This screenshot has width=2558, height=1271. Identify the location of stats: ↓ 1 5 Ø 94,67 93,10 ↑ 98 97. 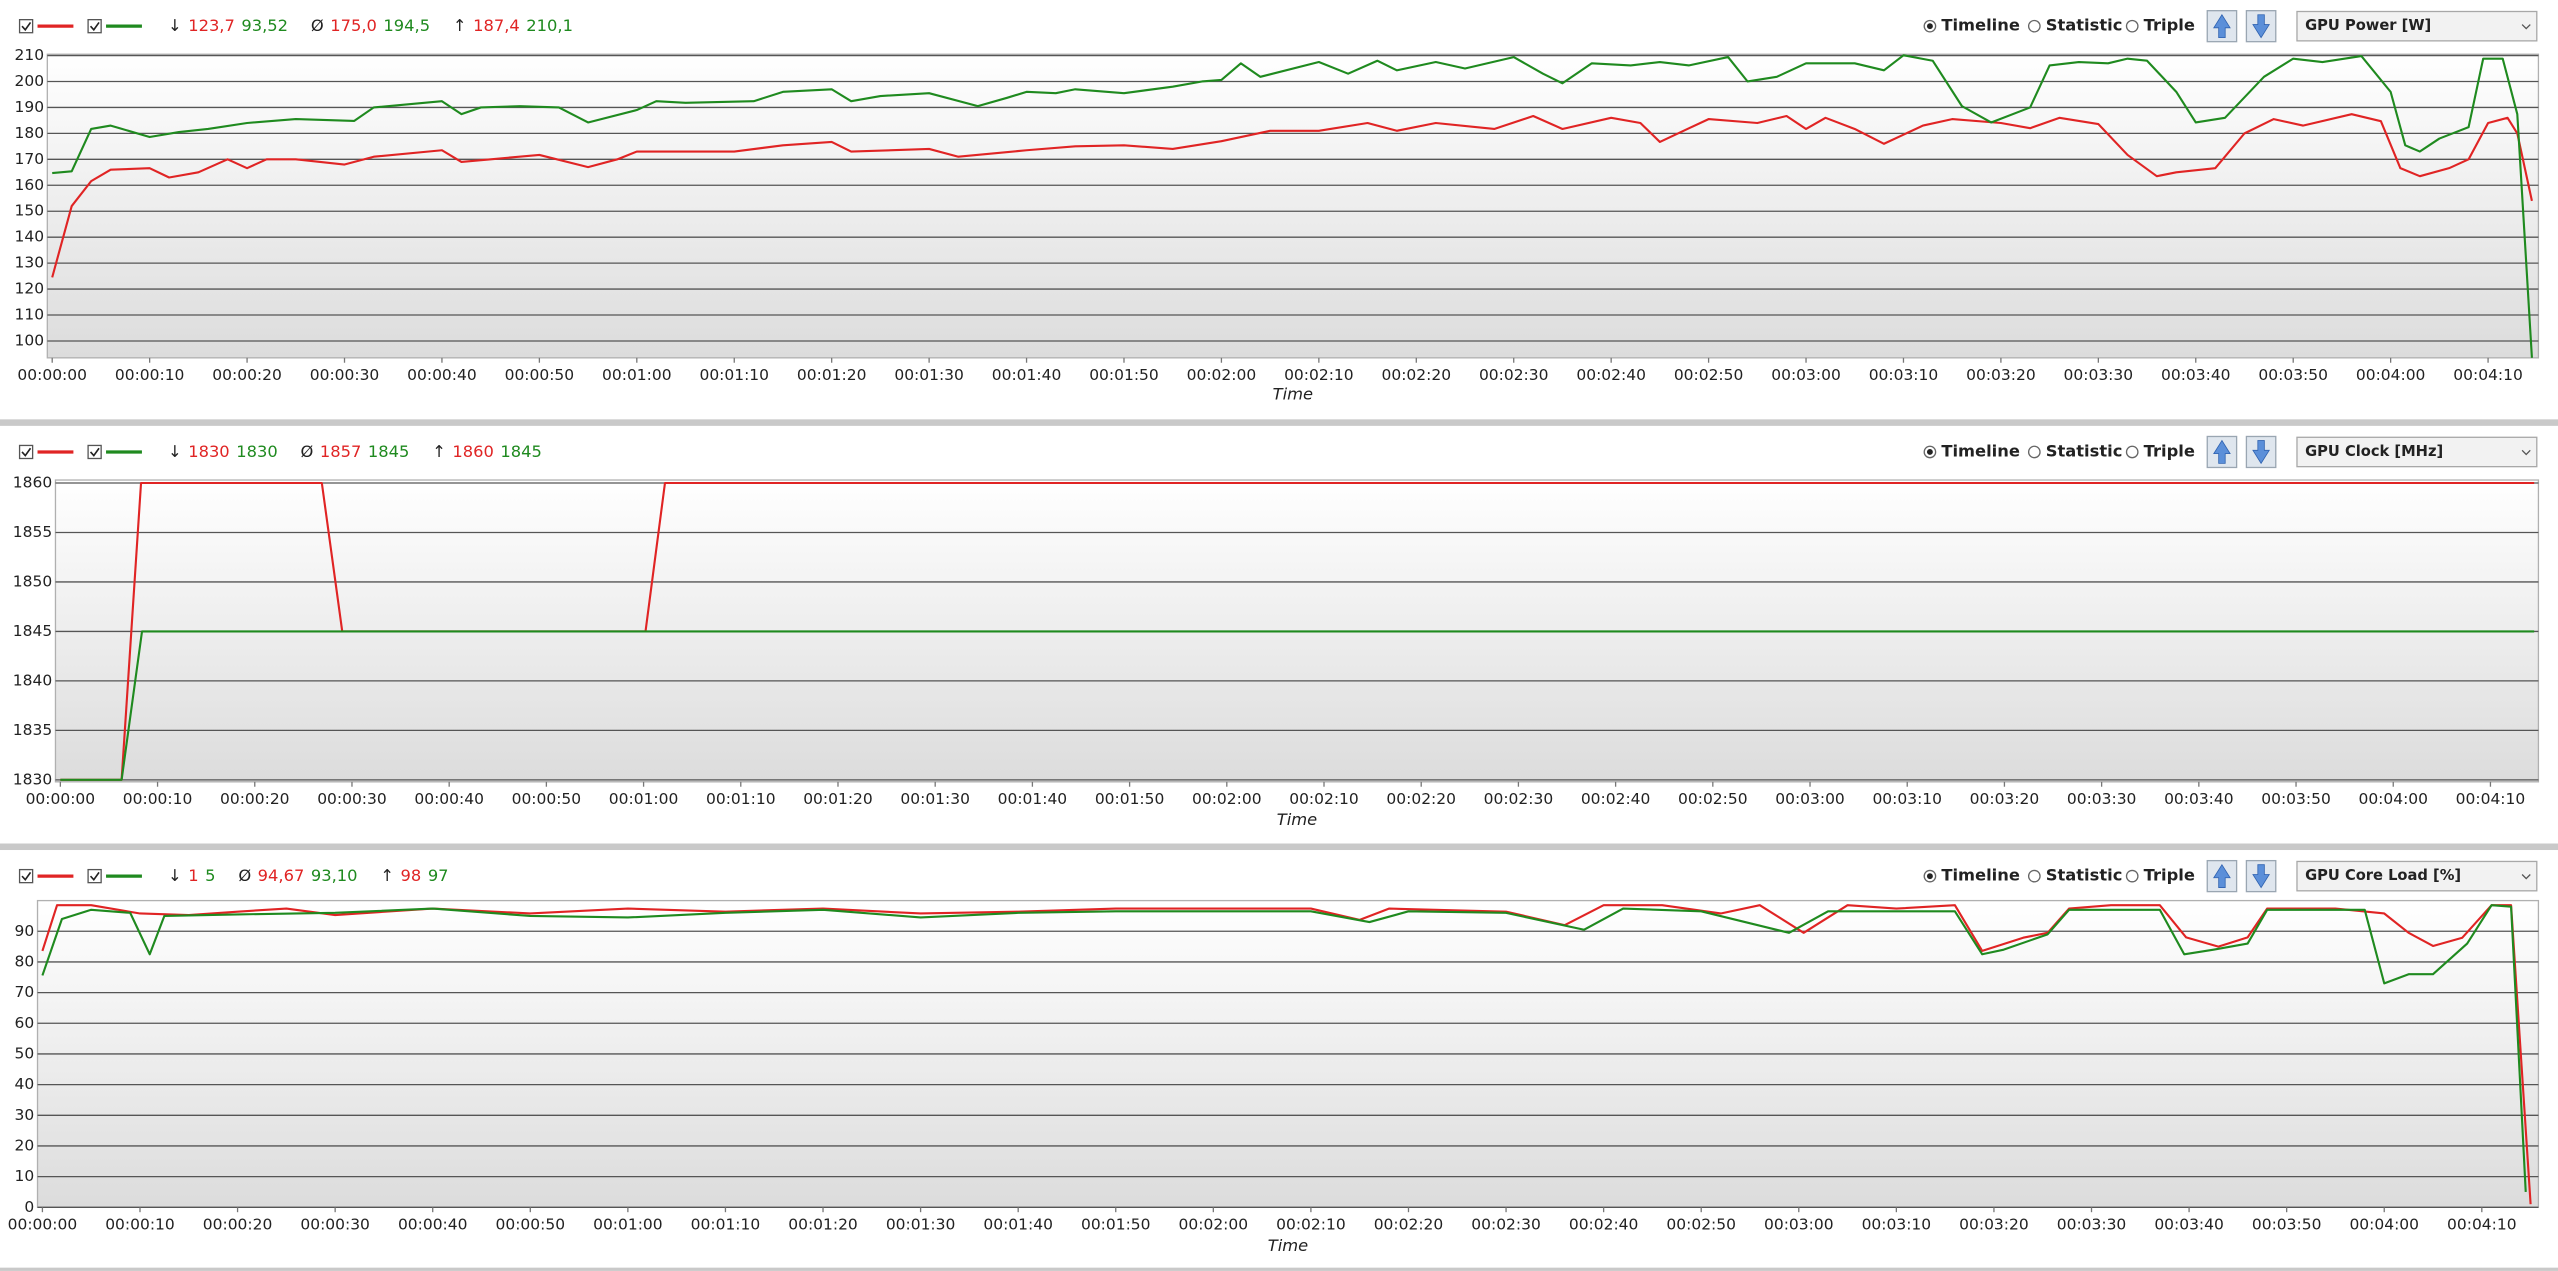
(308, 875).